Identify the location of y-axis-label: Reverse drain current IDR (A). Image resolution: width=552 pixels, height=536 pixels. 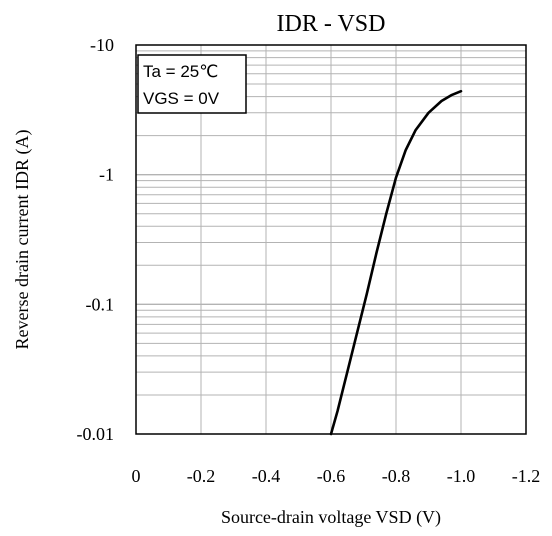
(22, 240).